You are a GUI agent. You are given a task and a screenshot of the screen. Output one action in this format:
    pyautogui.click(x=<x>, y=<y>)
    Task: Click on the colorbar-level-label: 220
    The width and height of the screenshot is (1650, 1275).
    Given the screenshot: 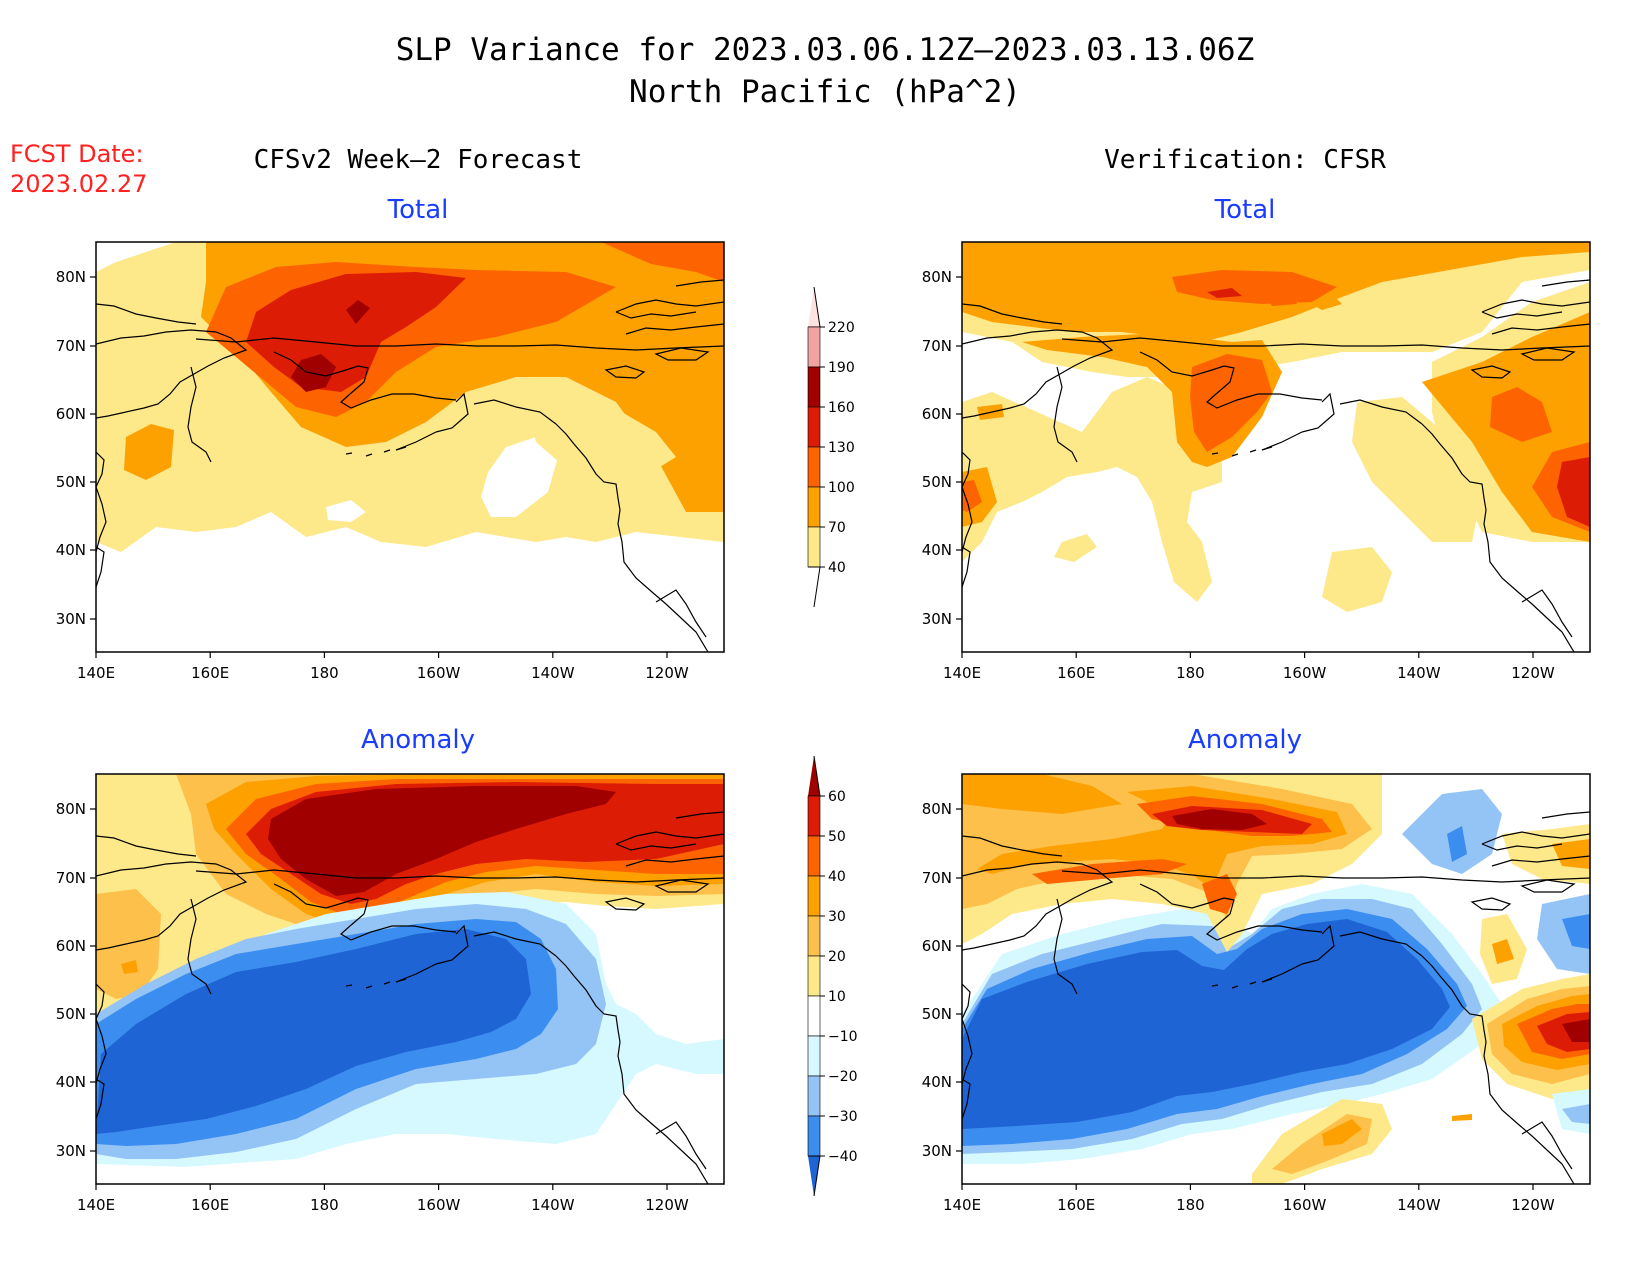 What is the action you would take?
    pyautogui.click(x=841, y=328)
    